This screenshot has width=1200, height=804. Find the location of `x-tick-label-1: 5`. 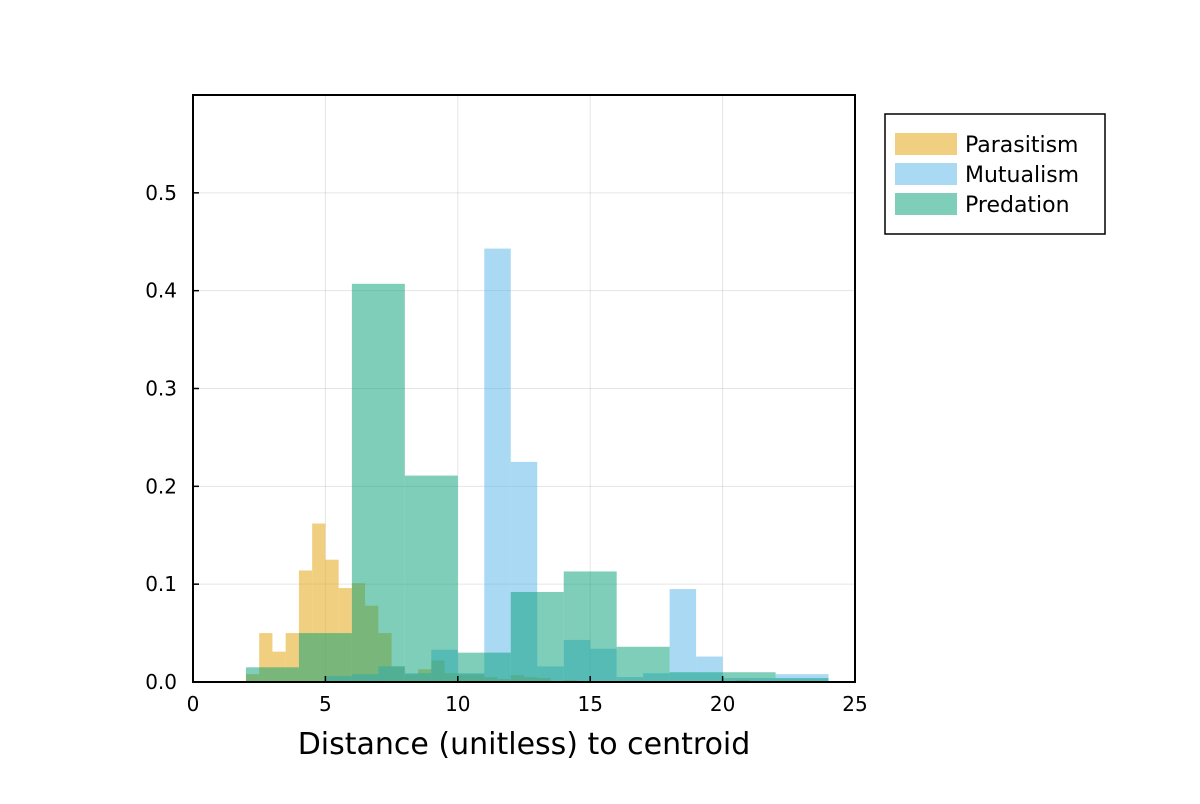

x-tick-label-1: 5 is located at coordinates (325, 704).